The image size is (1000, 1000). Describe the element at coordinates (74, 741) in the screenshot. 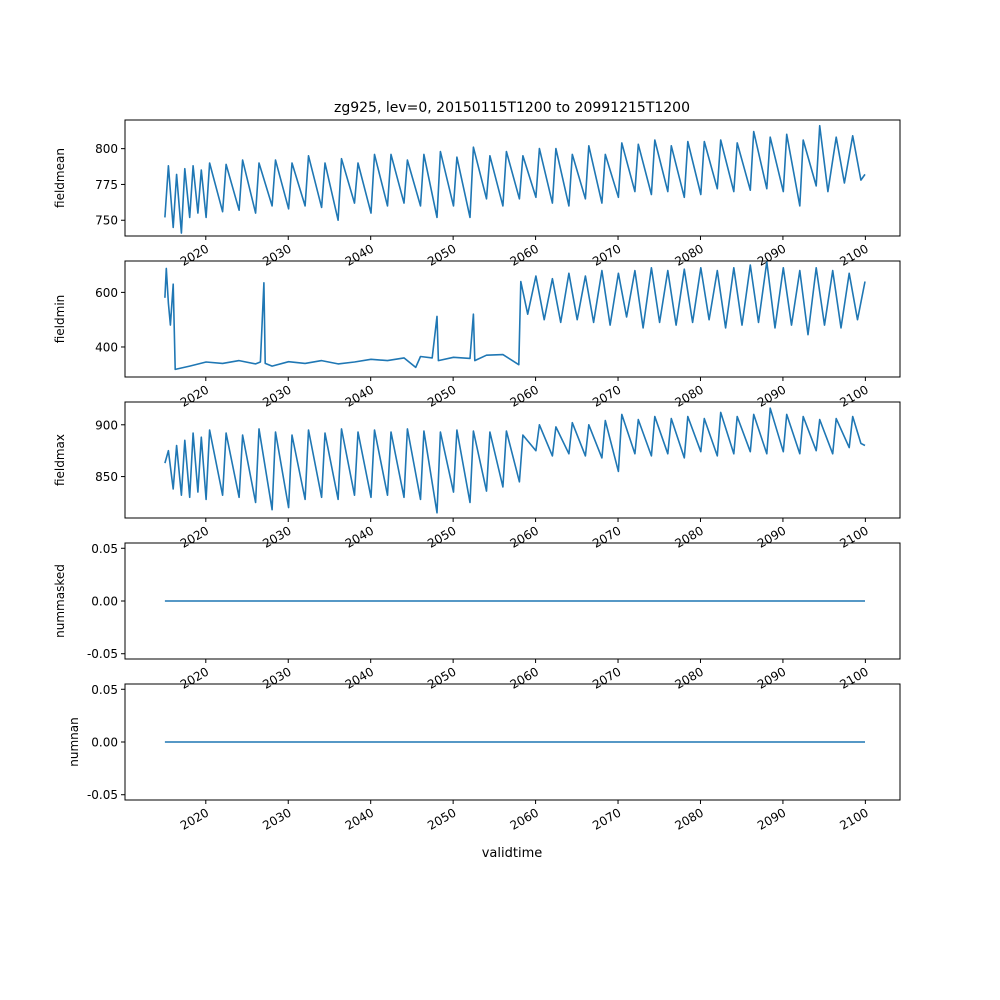

I see `y-axis-label-numnan: numnan` at that location.